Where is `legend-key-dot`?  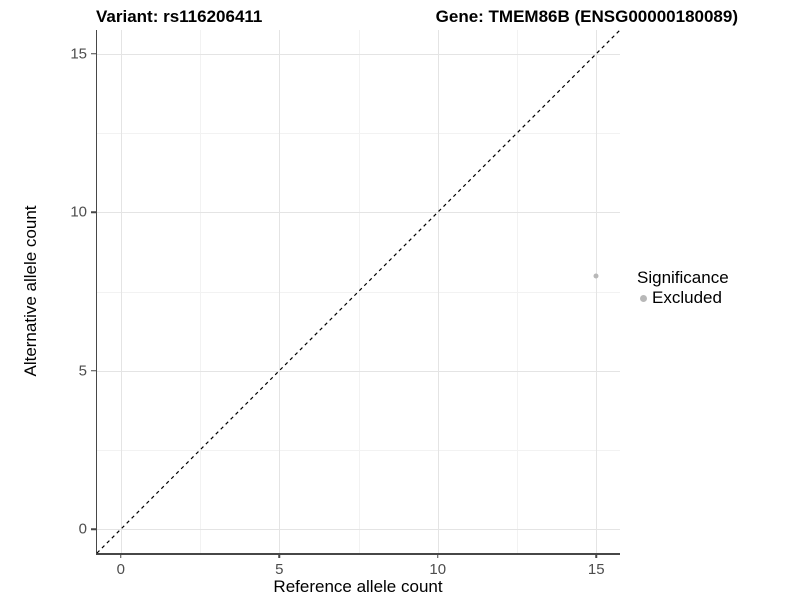
legend-key-dot is located at coordinates (643, 298).